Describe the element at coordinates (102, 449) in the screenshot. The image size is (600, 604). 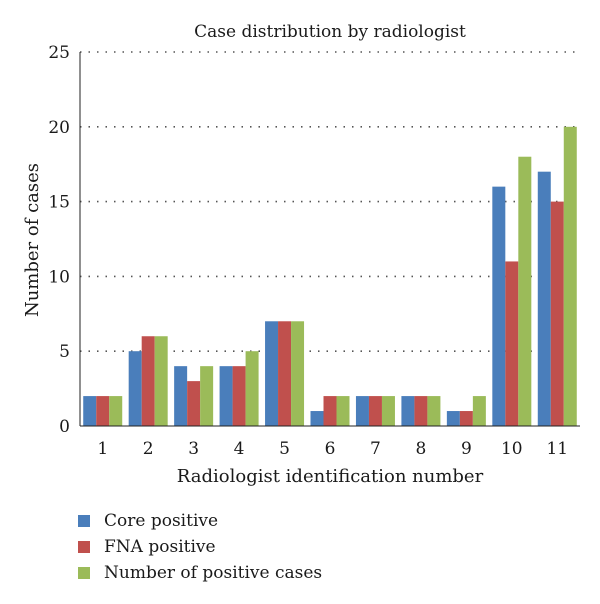
I see `x-tick-label: 1` at that location.